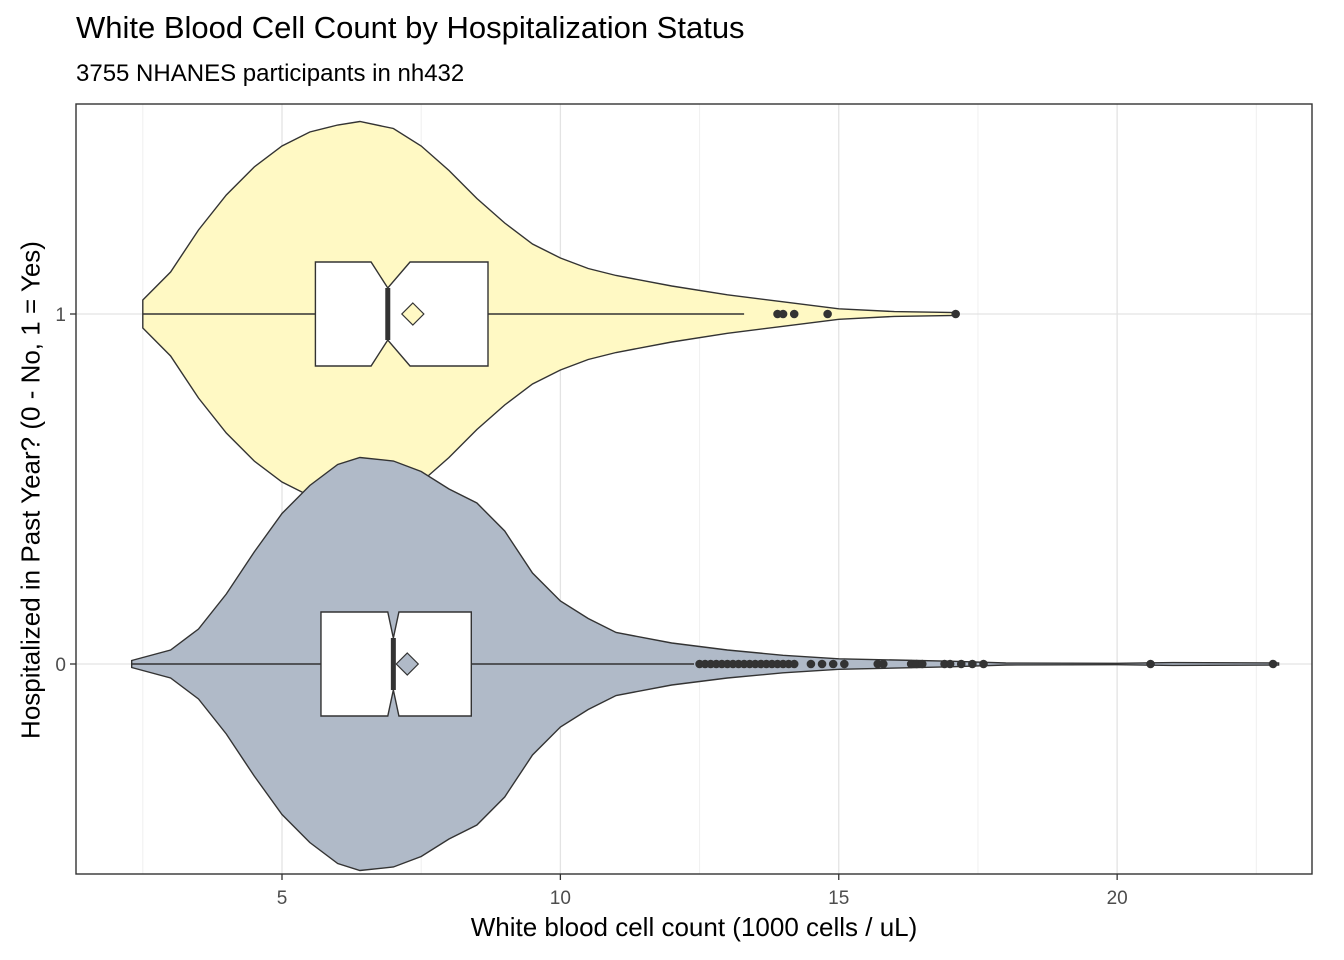 The height and width of the screenshot is (960, 1344). I want to click on chart-subtitle: 3755 NHANES participants in nh432, so click(270, 73).